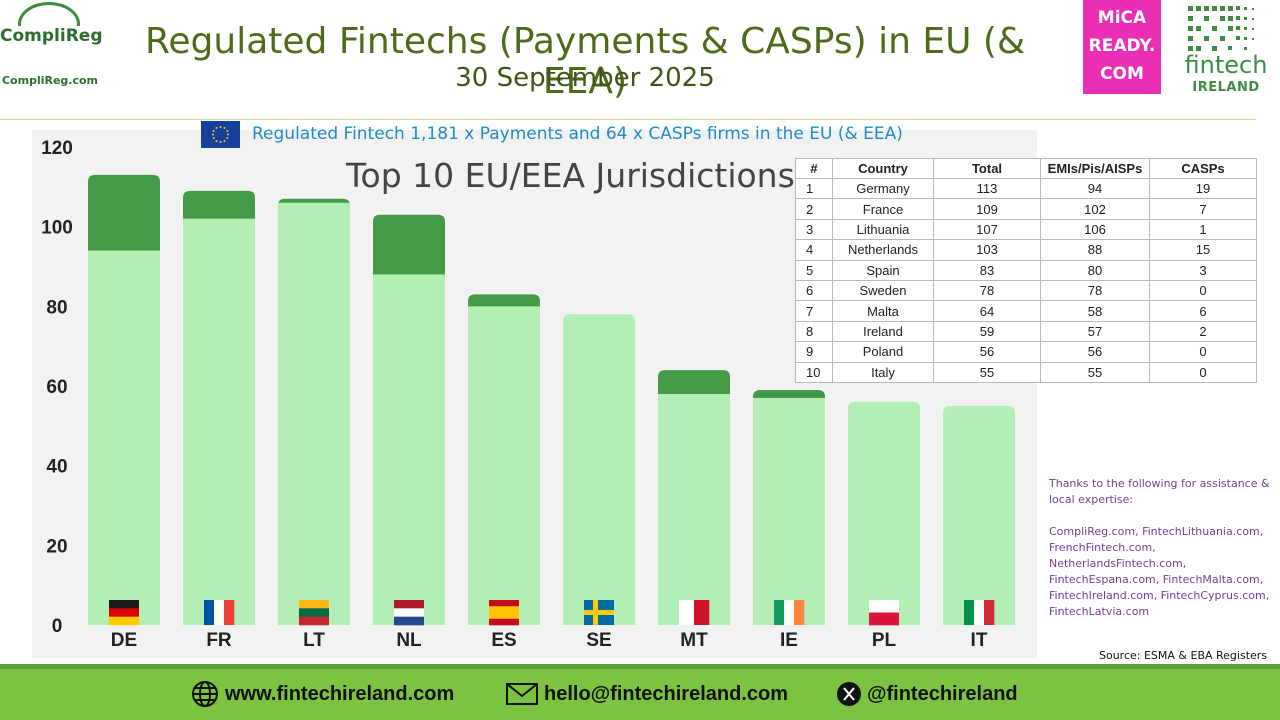  What do you see at coordinates (585, 78) in the screenshot?
I see `page-subtitle: 30 September 2025` at bounding box center [585, 78].